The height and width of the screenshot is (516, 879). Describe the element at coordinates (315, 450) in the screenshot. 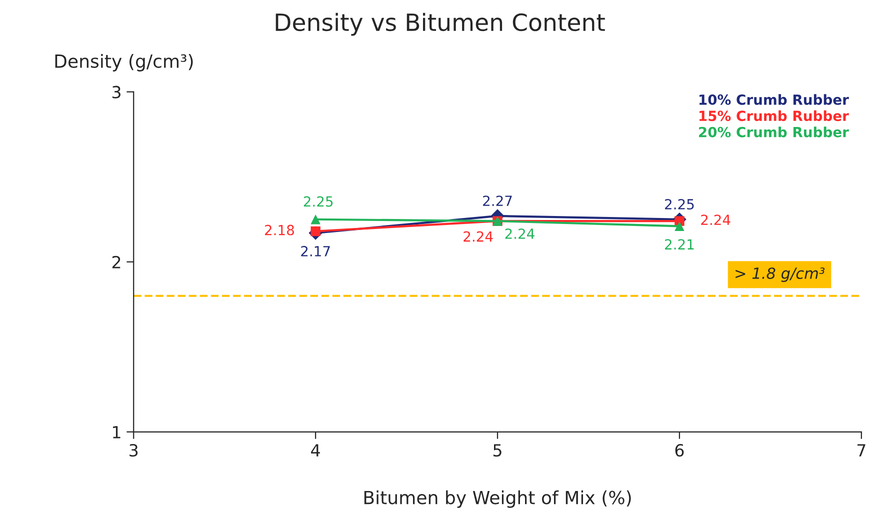

I see `x-tick-label: 4` at that location.